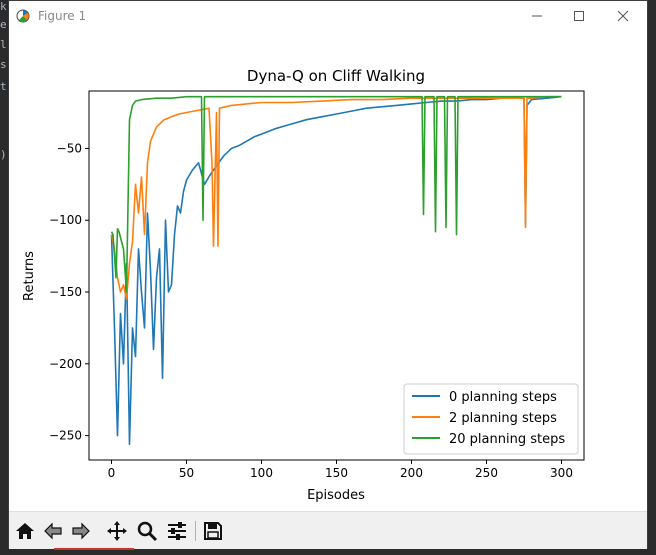  I want to click on x-ticks: 0 50 100 150 200 250 300, so click(340, 470).